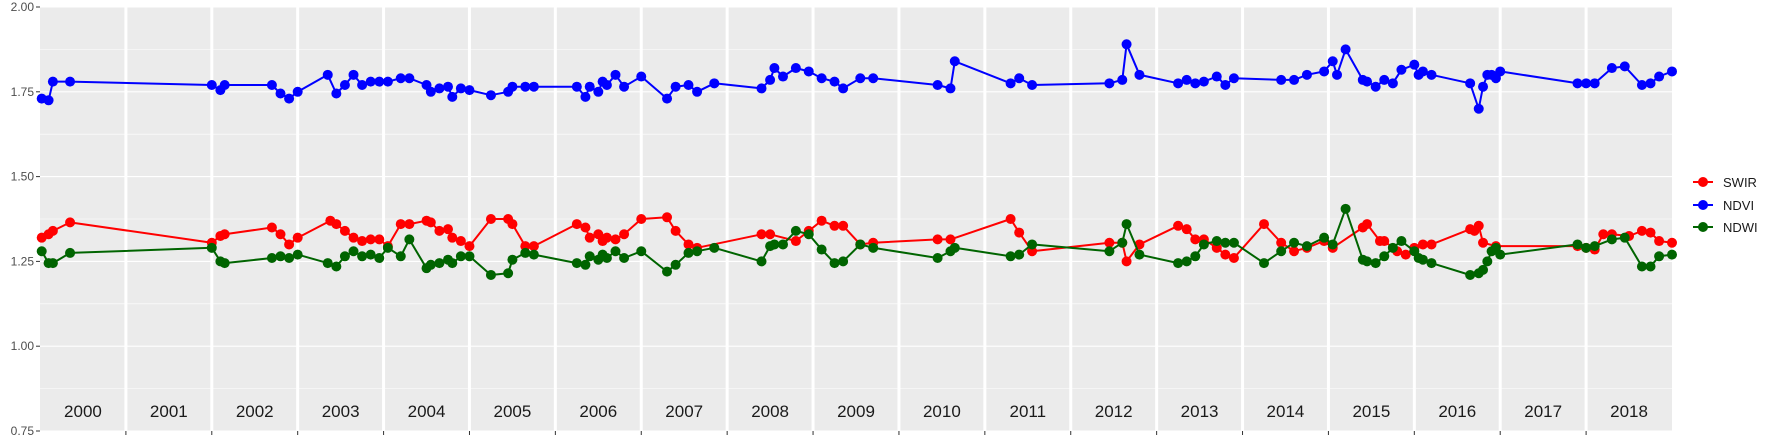 This screenshot has height=442, width=1773. What do you see at coordinates (1703, 205) in the screenshot?
I see `legend-key-dot` at bounding box center [1703, 205].